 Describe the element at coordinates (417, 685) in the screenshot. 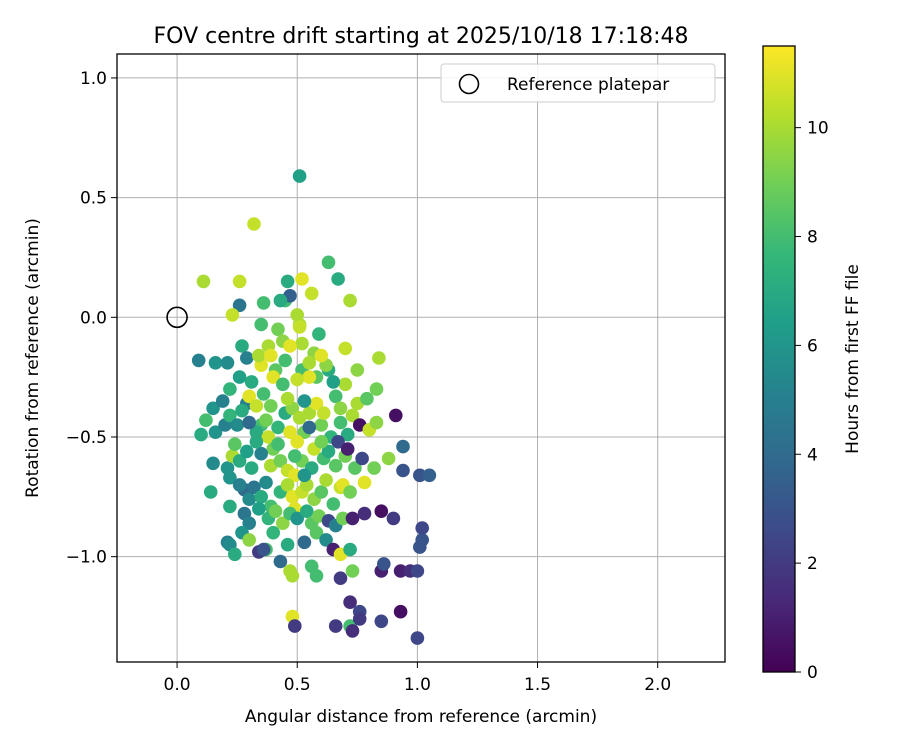

I see `x-tick-label: 1.0` at that location.